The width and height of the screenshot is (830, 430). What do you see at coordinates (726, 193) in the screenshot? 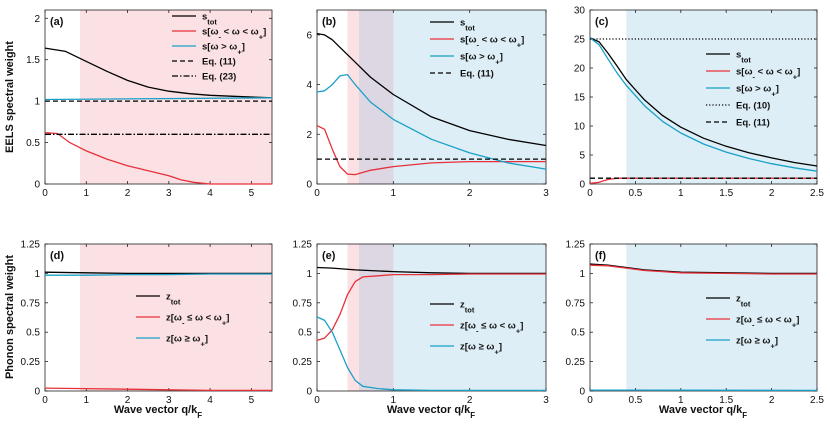
I see `x-tick-label: 1.5` at bounding box center [726, 193].